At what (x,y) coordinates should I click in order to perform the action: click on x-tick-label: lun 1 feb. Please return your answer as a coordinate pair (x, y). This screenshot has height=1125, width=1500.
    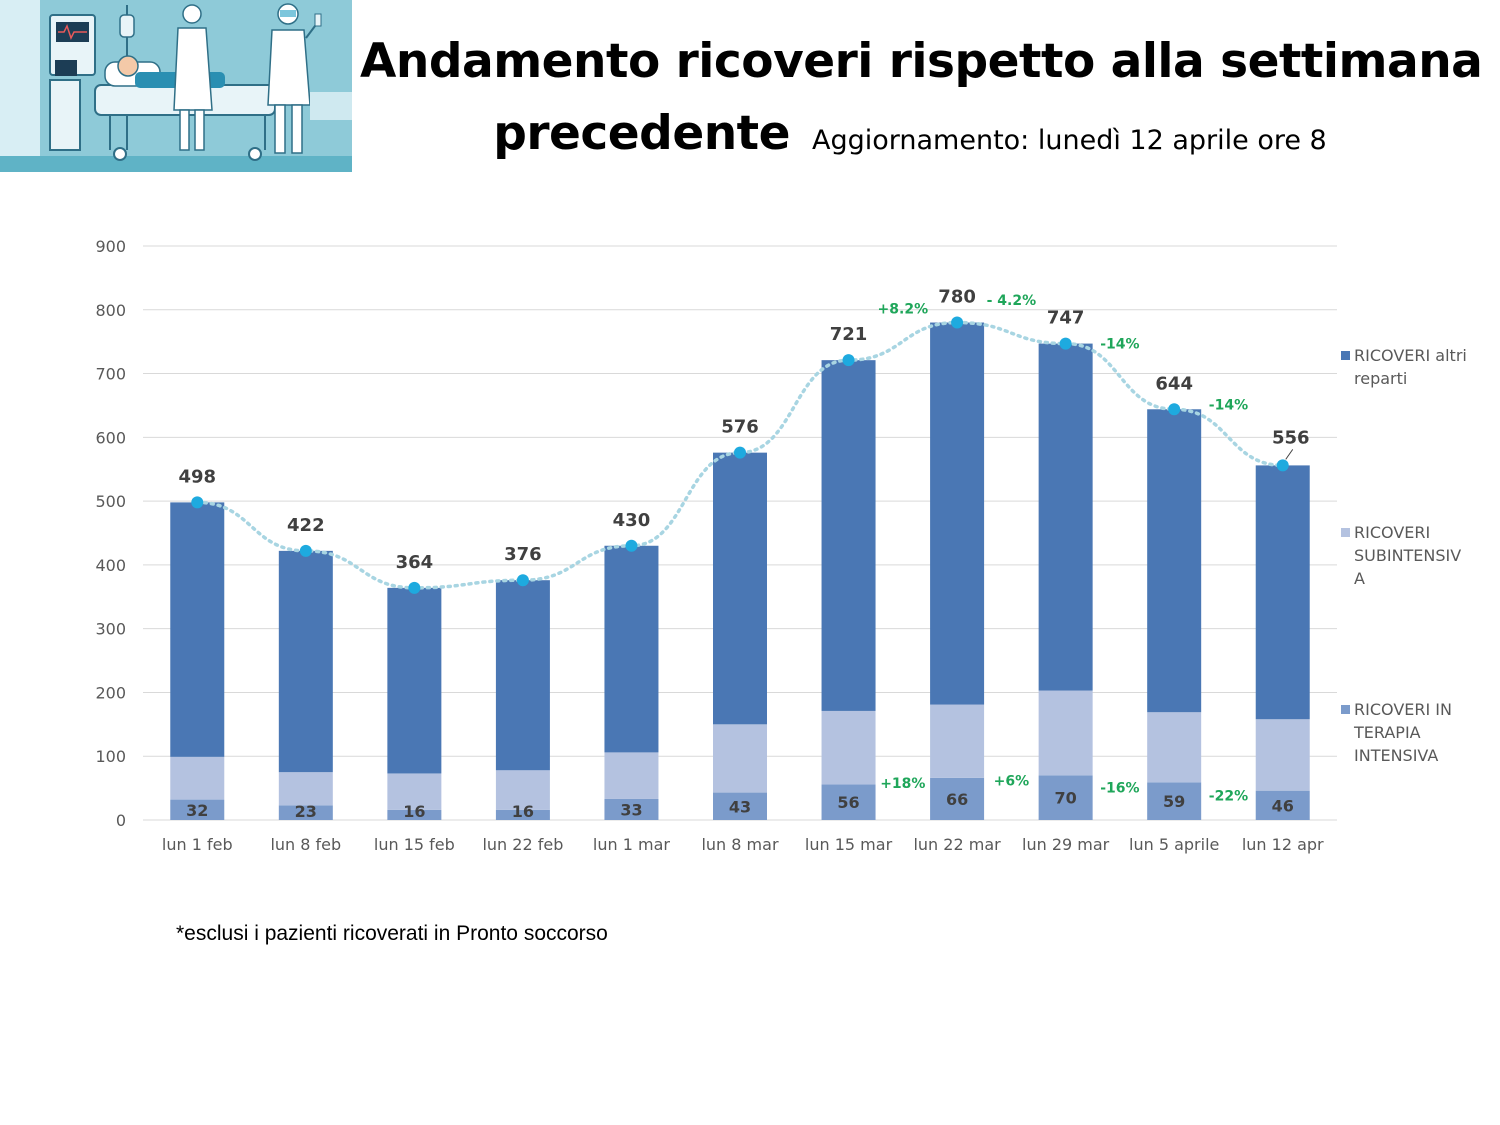
    Looking at the image, I should click on (197, 844).